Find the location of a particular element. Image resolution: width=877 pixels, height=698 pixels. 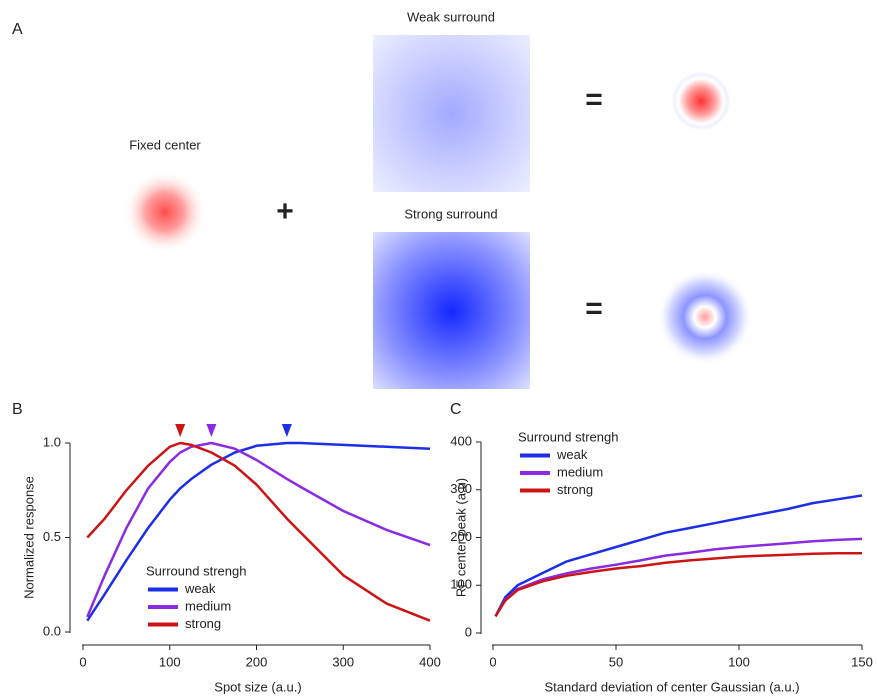

y-axis-label: RF center peak (a.u) is located at coordinates (460, 537).